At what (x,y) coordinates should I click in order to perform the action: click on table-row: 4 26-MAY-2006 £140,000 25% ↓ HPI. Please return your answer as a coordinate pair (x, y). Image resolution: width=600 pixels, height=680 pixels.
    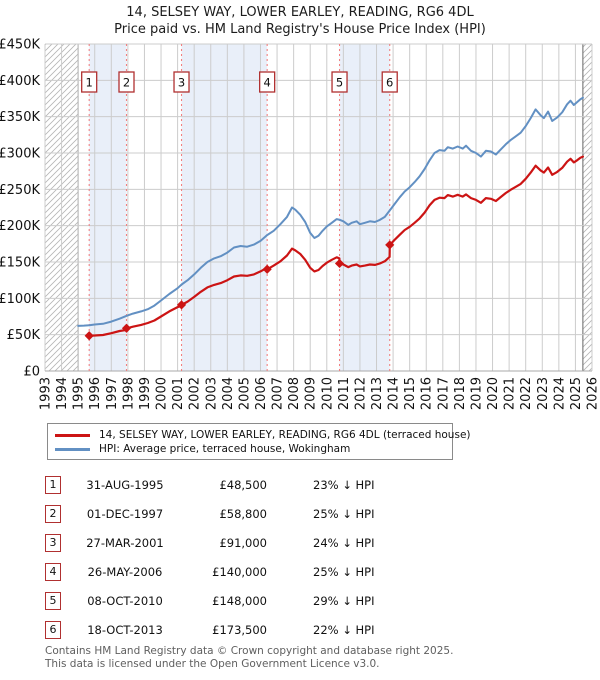
    Looking at the image, I should click on (260, 572).